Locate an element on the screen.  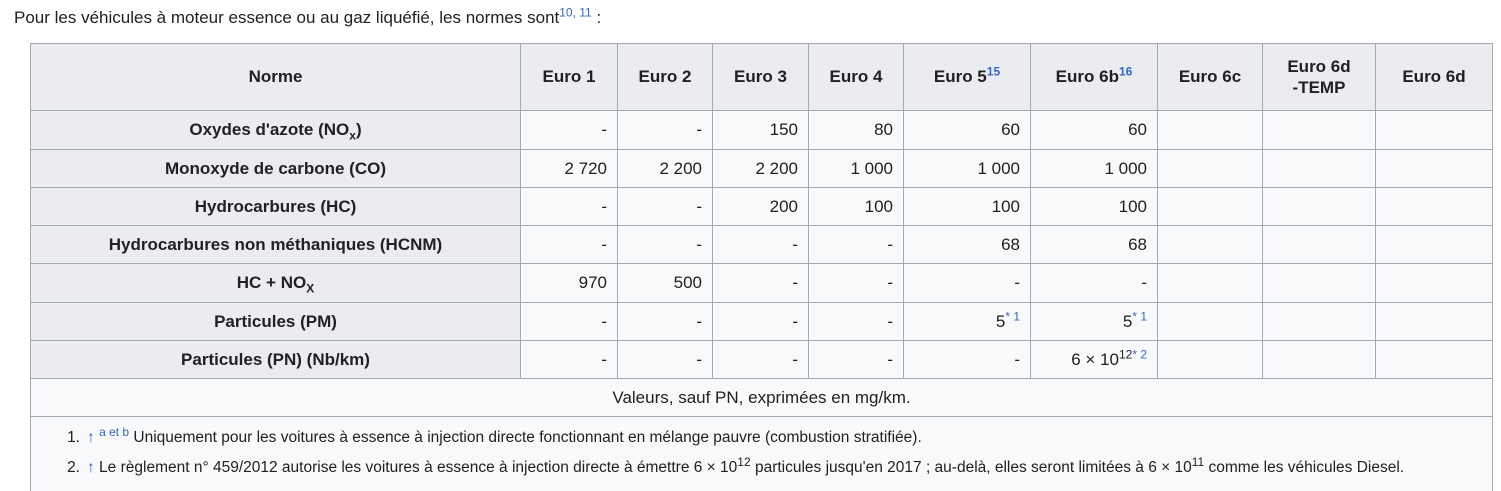
units-note: Valeurs, sauf PN, exprimées en mg/km. is located at coordinates (761, 398).